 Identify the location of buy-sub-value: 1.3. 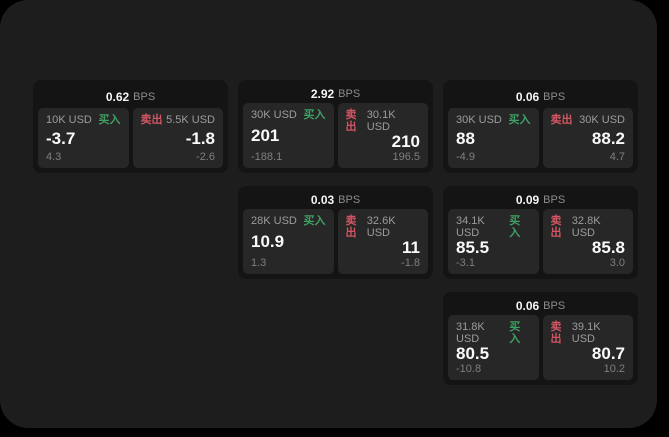
(259, 263).